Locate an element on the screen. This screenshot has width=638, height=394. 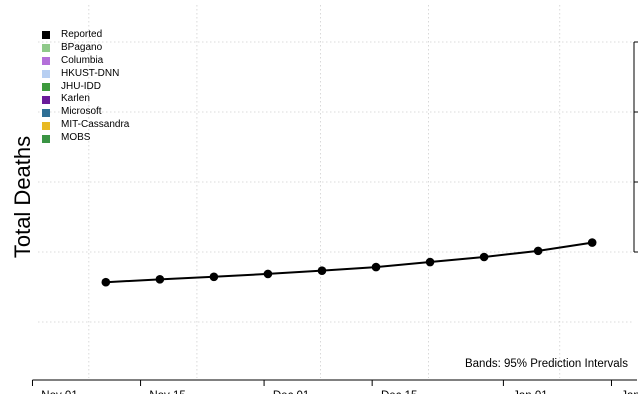
x-tick-label: Jan 15 is located at coordinates (629, 392).